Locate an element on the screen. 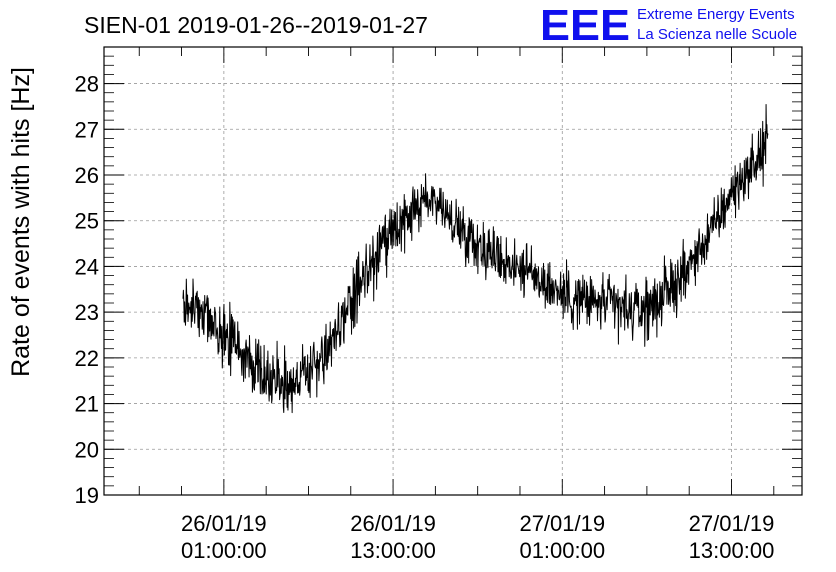 This screenshot has height=572, width=836. logo-line1: Extreme Energy Events is located at coordinates (716, 14).